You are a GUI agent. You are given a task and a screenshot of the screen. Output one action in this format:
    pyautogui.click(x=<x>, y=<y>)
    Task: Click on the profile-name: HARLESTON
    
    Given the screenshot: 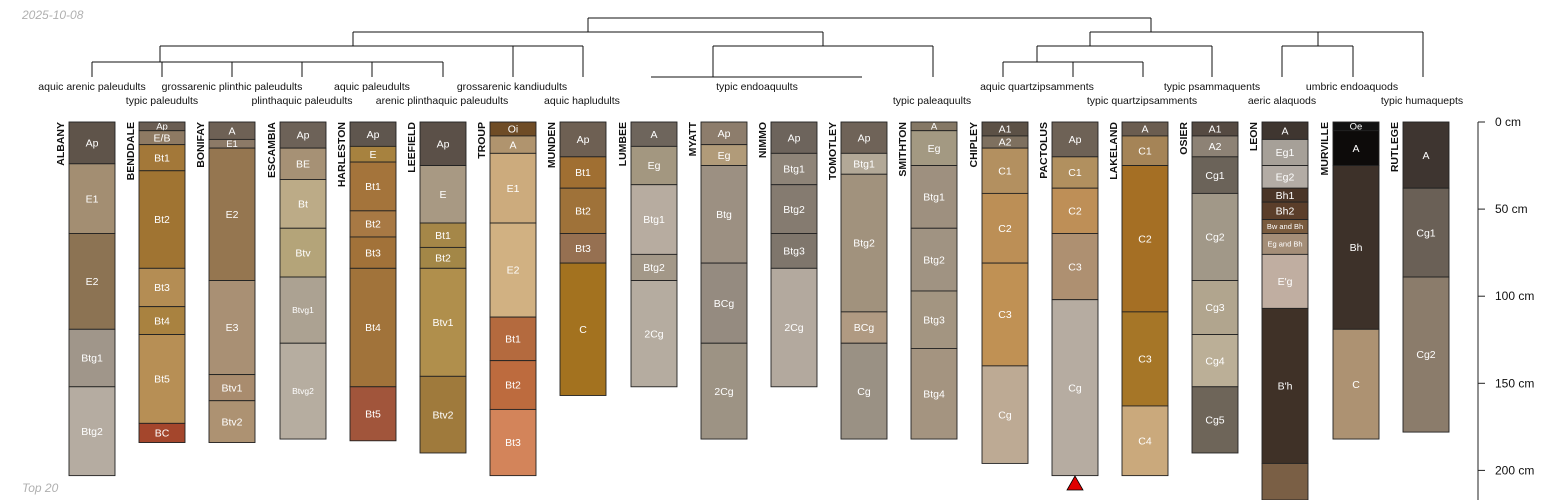 What is the action you would take?
    pyautogui.click(x=342, y=154)
    